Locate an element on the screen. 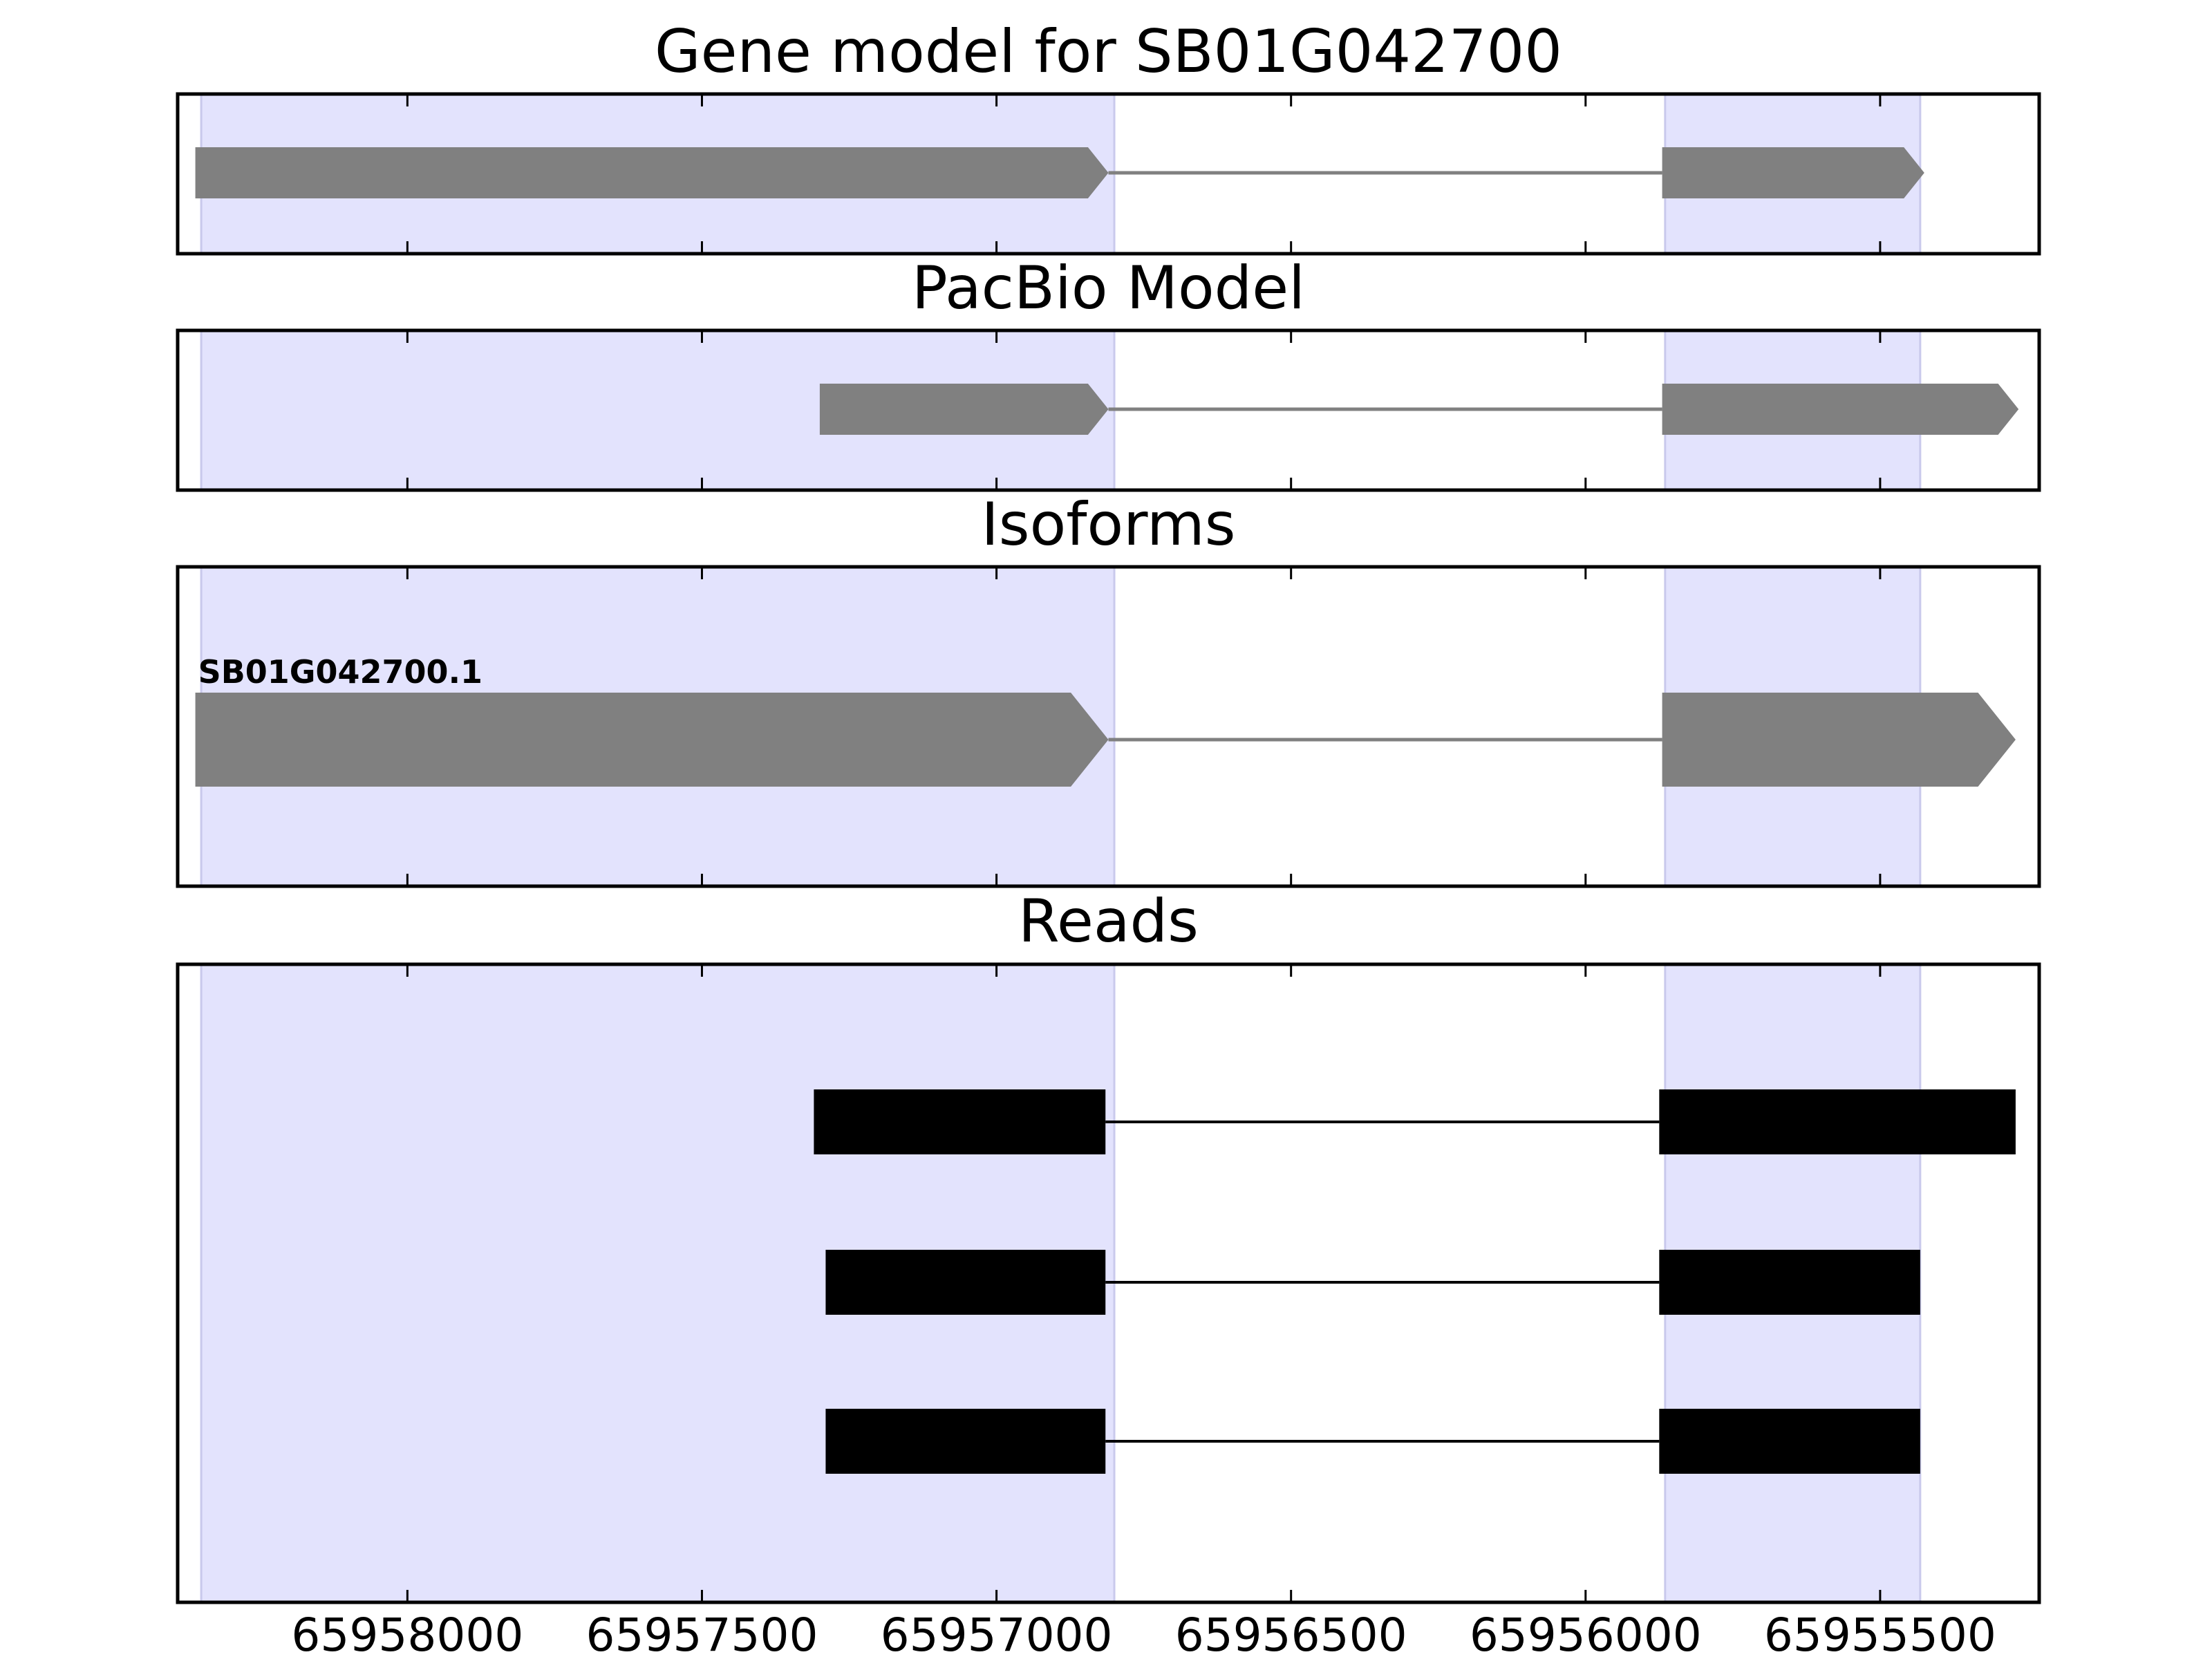 The height and width of the screenshot is (1659, 2212). track: SB01G042700.1 is located at coordinates (1105, 720).